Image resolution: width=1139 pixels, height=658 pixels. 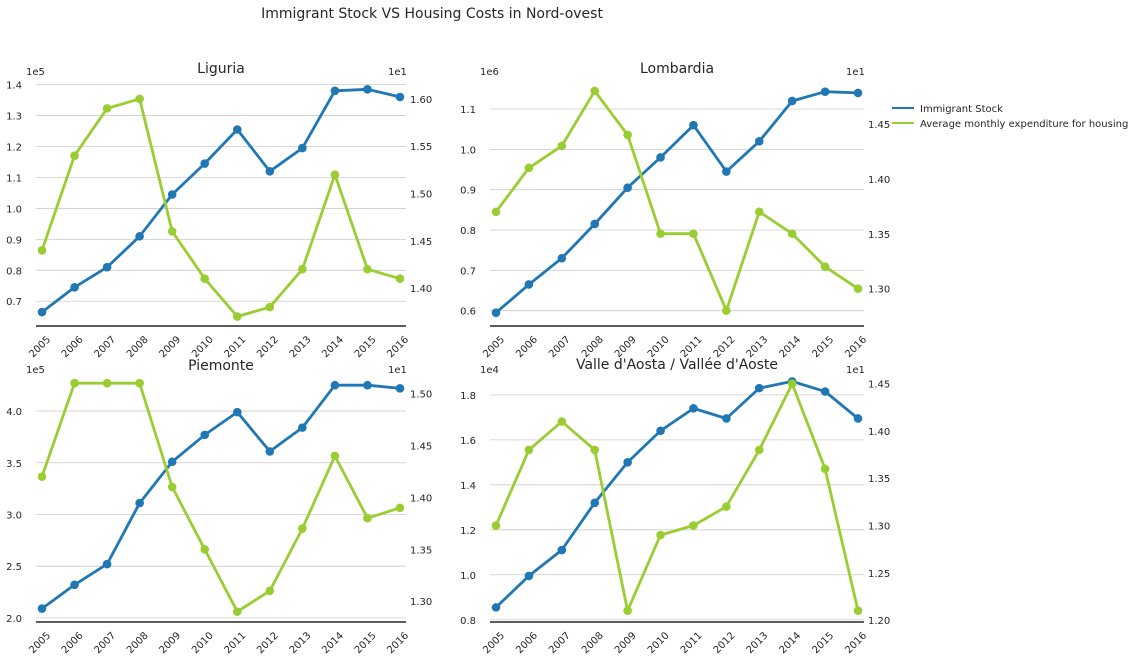 What do you see at coordinates (468, 441) in the screenshot?
I see `left-tick-label: 1.6` at bounding box center [468, 441].